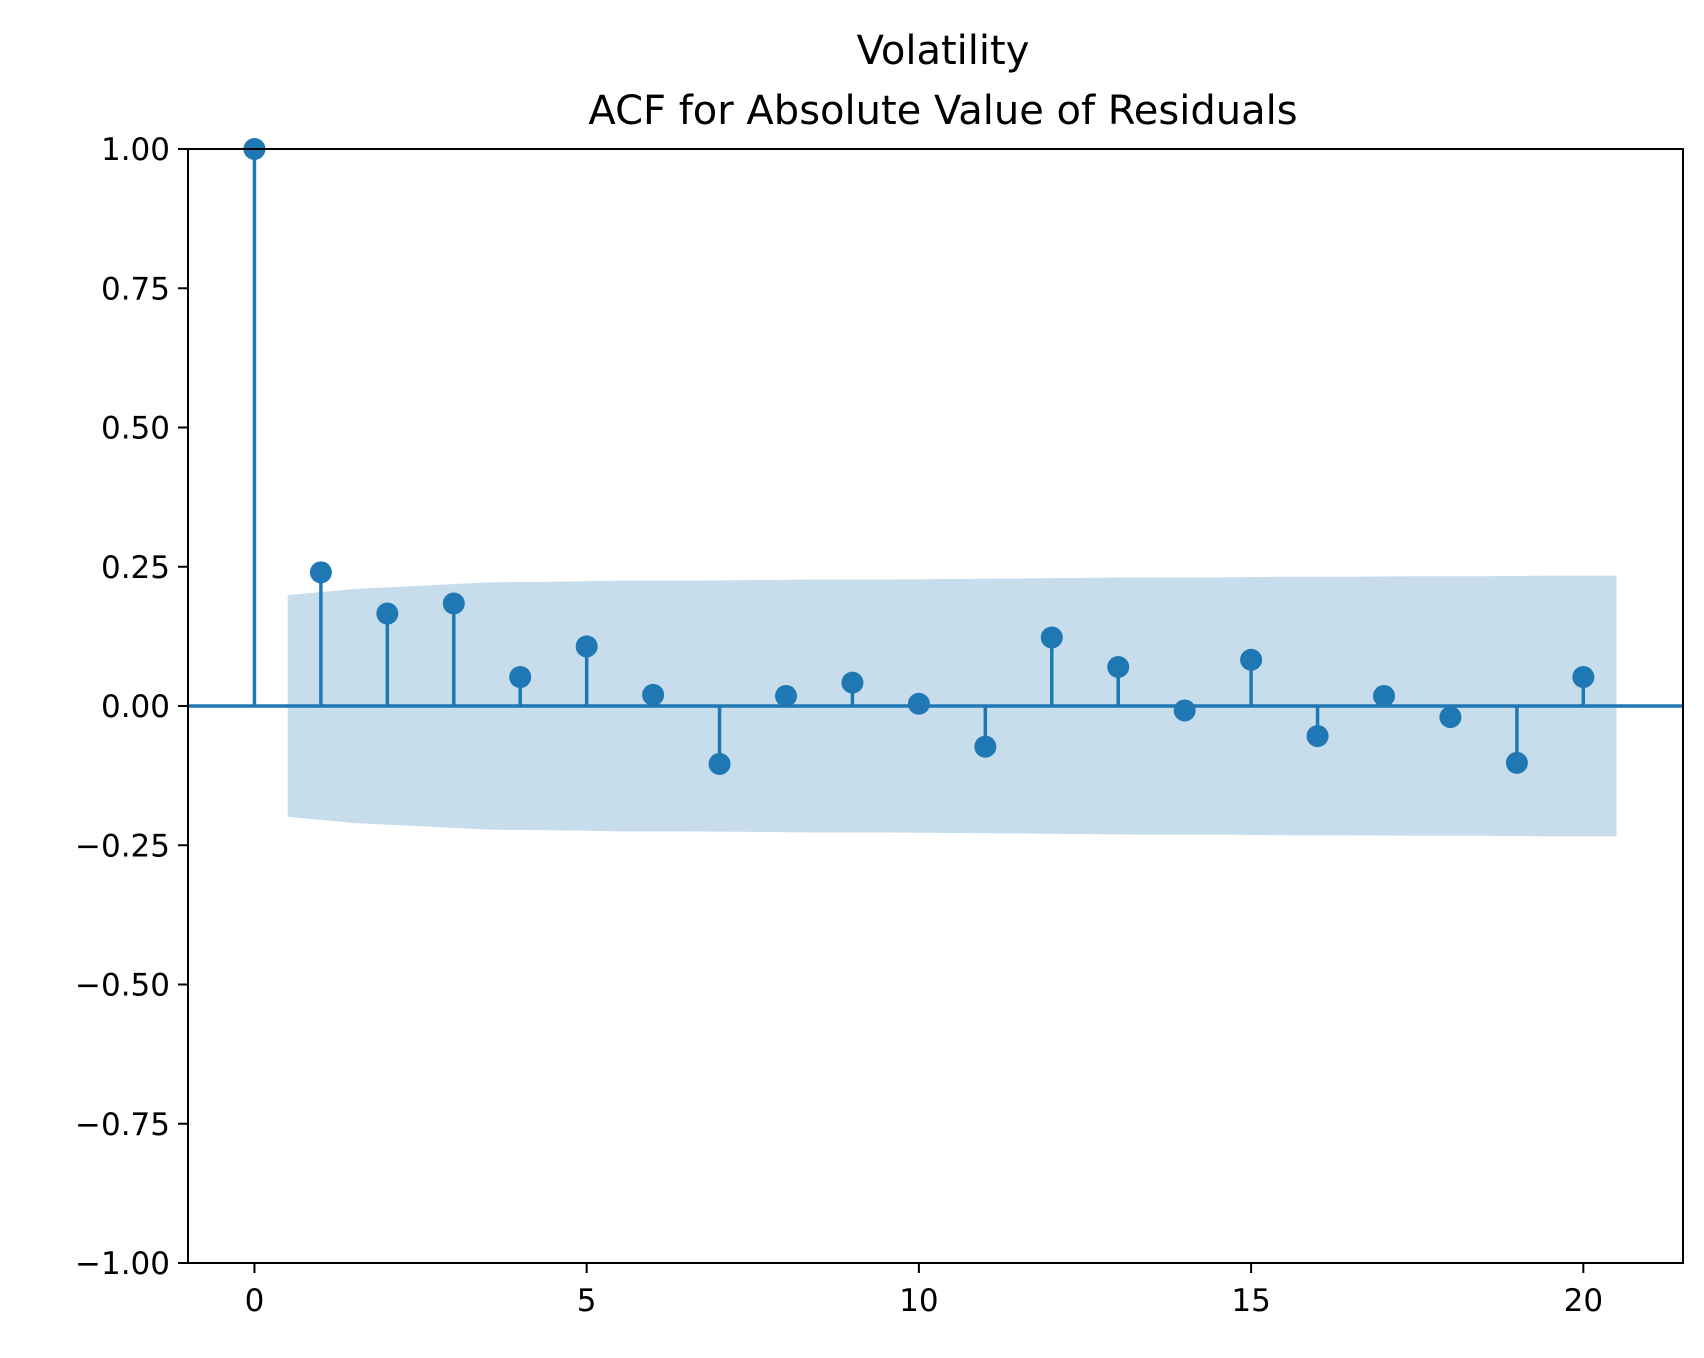 This screenshot has width=1704, height=1358. I want to click on y-tick-label: −1.00, so click(122, 1264).